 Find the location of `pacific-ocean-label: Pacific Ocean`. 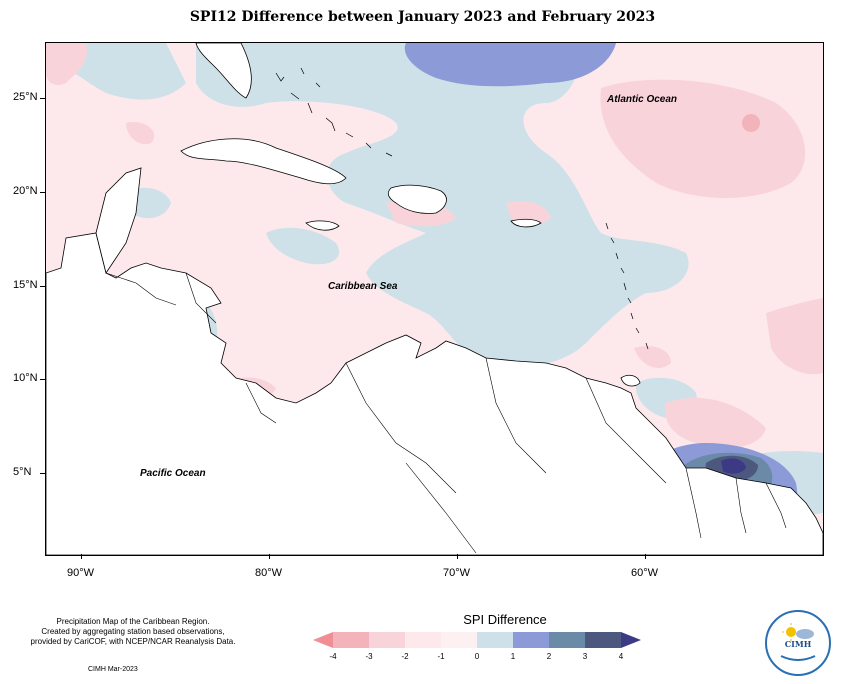

pacific-ocean-label: Pacific Ocean is located at coordinates (173, 473).